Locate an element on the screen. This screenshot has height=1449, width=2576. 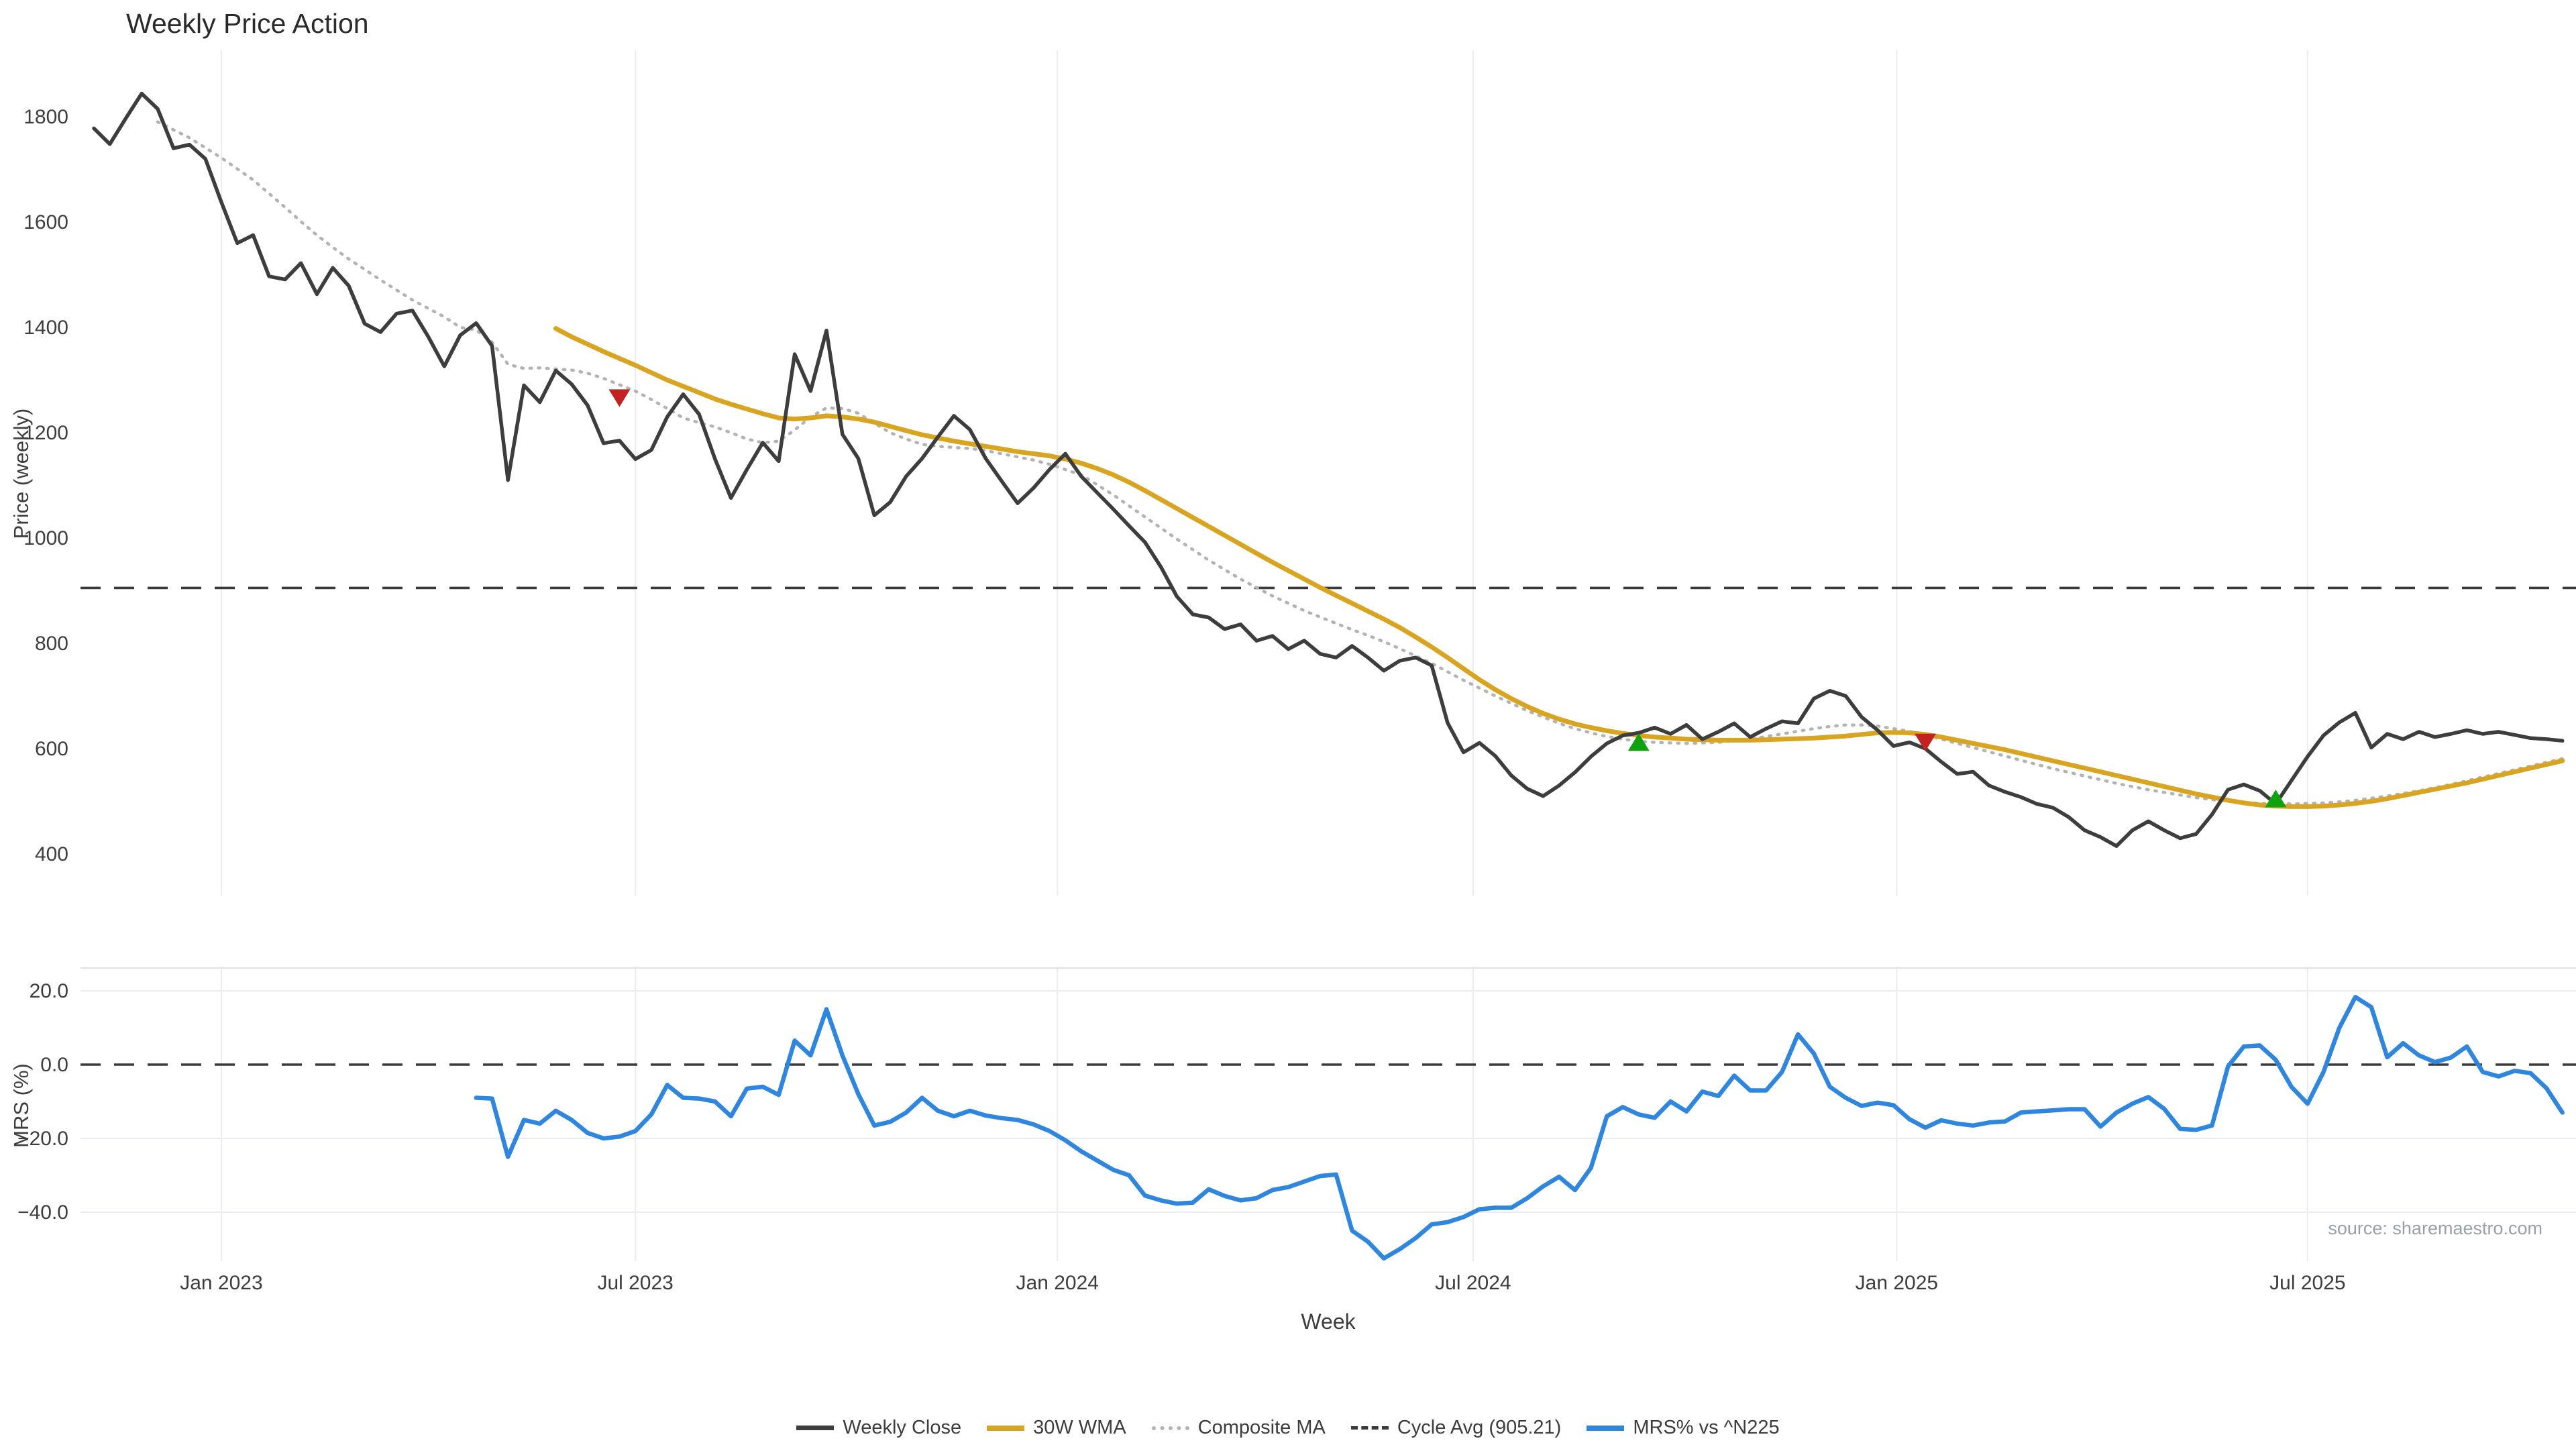
composite-ma-line-icon is located at coordinates (1170, 1428).